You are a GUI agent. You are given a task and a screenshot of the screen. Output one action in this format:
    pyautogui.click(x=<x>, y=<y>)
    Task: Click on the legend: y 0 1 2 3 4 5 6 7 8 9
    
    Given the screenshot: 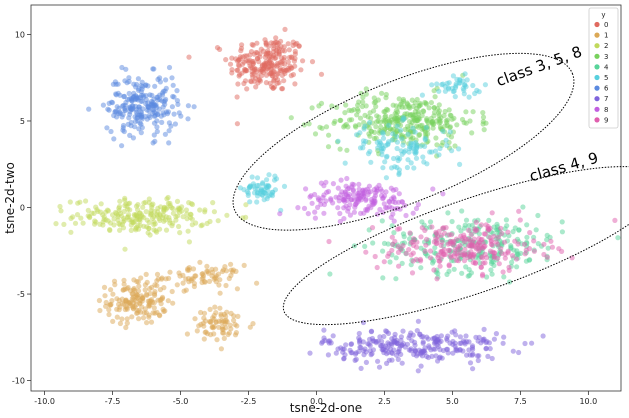 What is the action you would take?
    pyautogui.click(x=603, y=68)
    